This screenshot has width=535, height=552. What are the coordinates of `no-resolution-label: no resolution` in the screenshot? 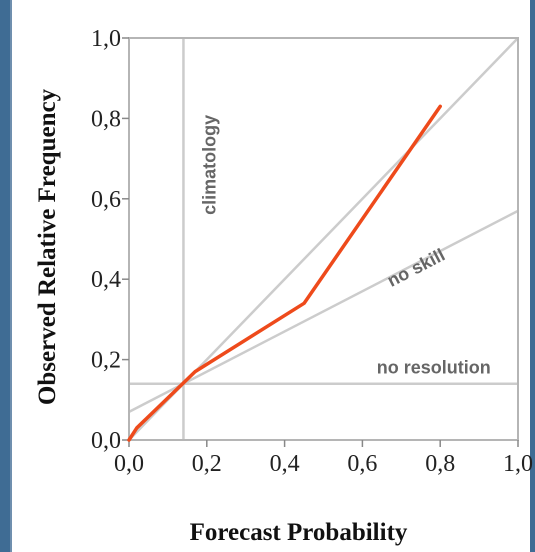 It's located at (434, 368).